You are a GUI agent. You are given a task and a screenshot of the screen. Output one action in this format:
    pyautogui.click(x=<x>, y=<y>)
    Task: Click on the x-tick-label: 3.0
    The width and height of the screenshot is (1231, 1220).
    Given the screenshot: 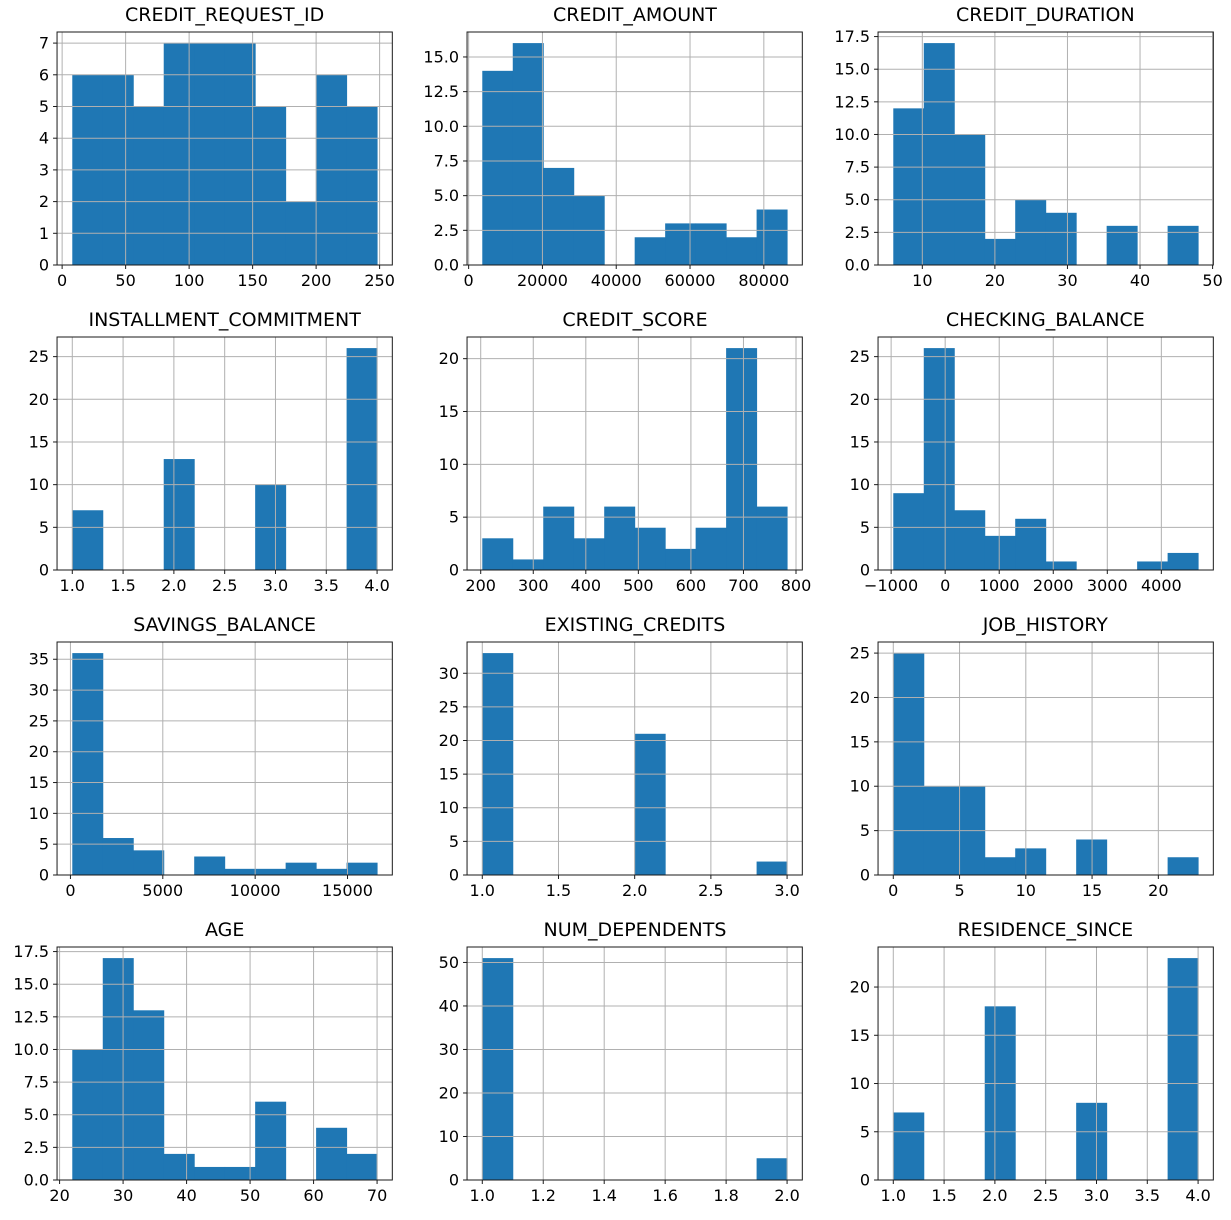 What is the action you would take?
    pyautogui.click(x=275, y=585)
    